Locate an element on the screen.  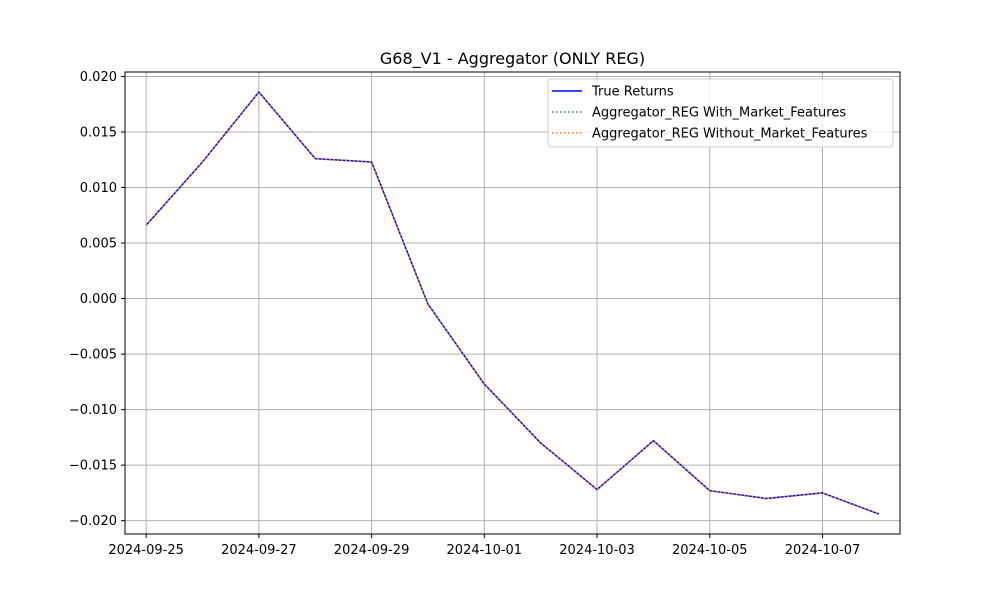
x-tick-label: 2024-10-07 is located at coordinates (823, 550).